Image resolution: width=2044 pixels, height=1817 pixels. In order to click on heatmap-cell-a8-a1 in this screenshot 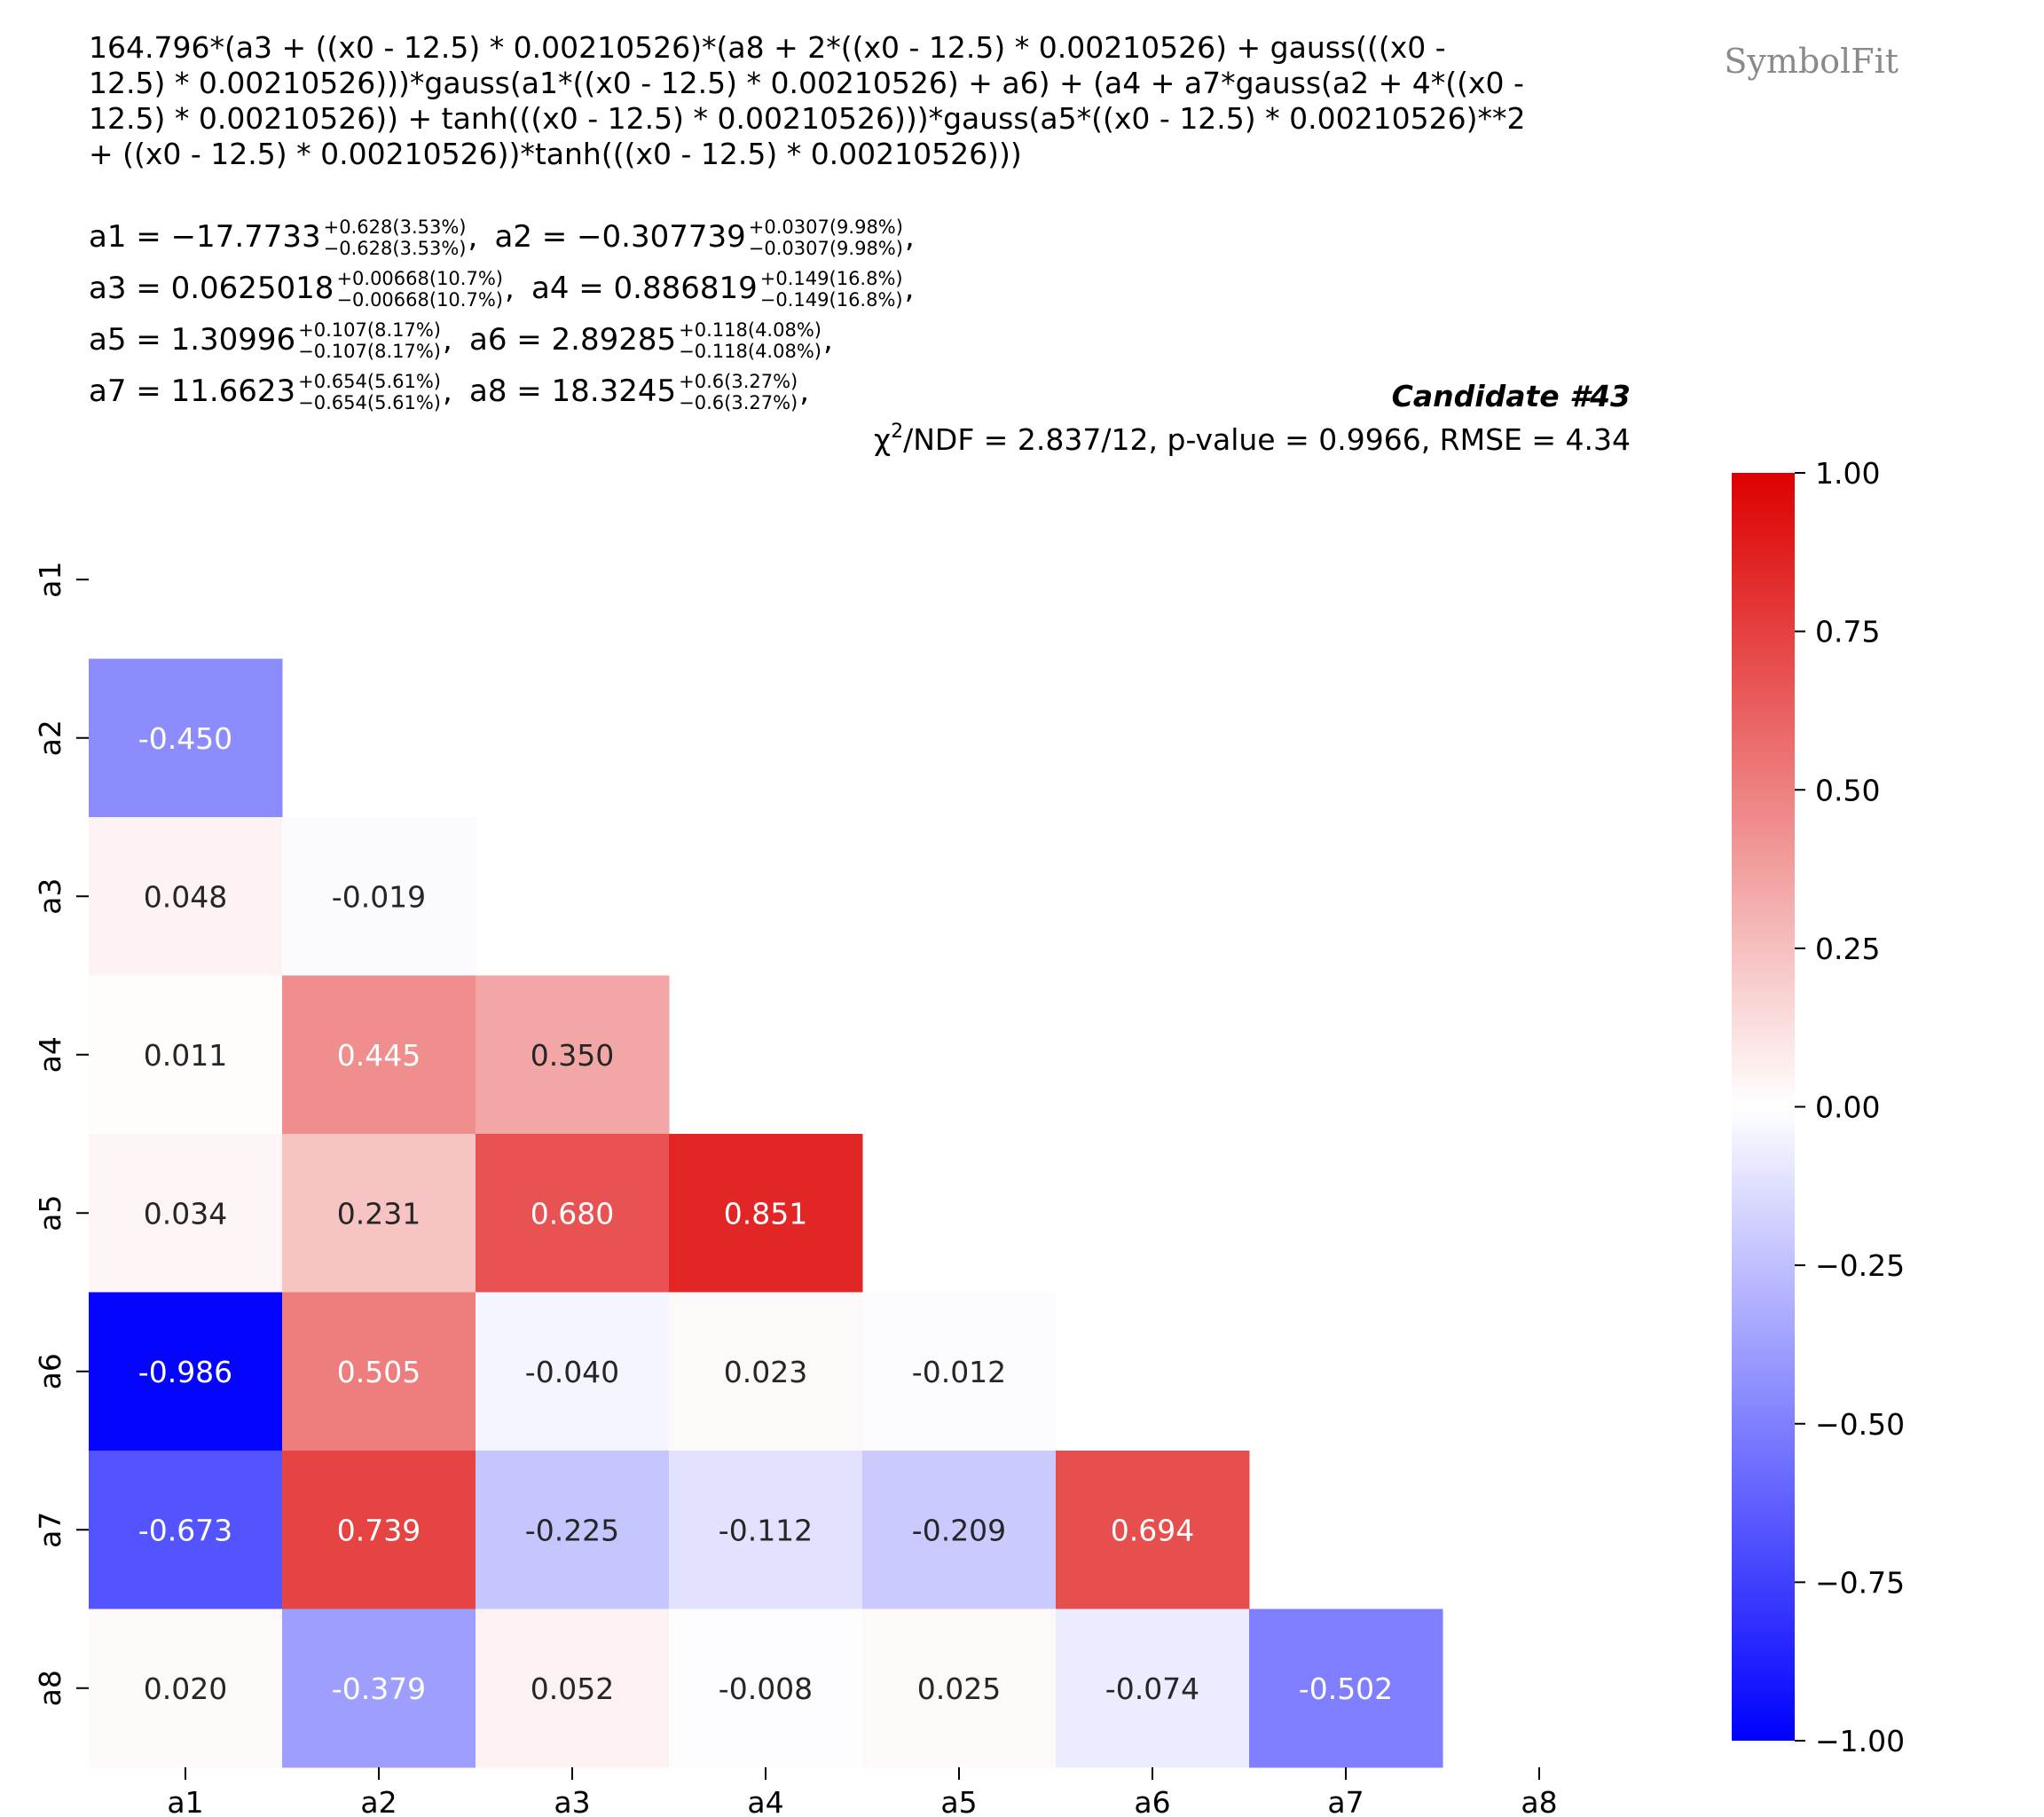, I will do `click(186, 1688)`.